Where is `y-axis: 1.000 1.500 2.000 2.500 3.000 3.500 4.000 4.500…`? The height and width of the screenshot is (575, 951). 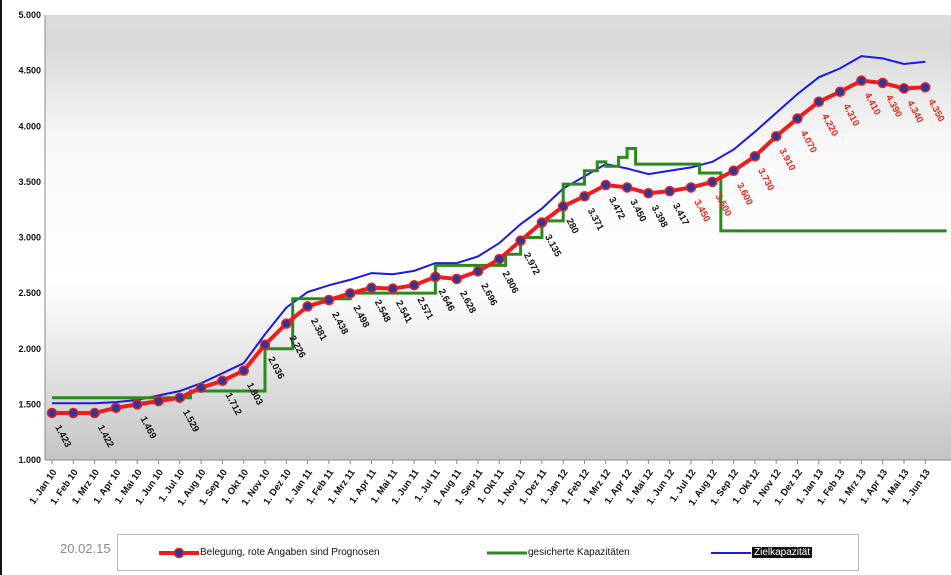
y-axis: 1.000 1.500 2.000 2.500 3.000 3.500 4.000 4.500… is located at coordinates (32, 237).